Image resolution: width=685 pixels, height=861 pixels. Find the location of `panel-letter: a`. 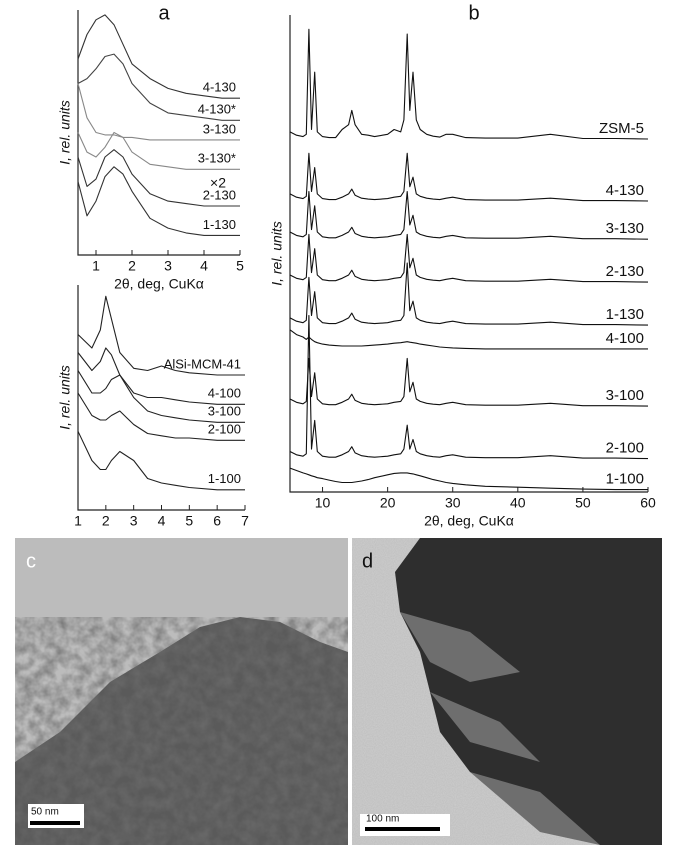

panel-letter: a is located at coordinates (164, 13).